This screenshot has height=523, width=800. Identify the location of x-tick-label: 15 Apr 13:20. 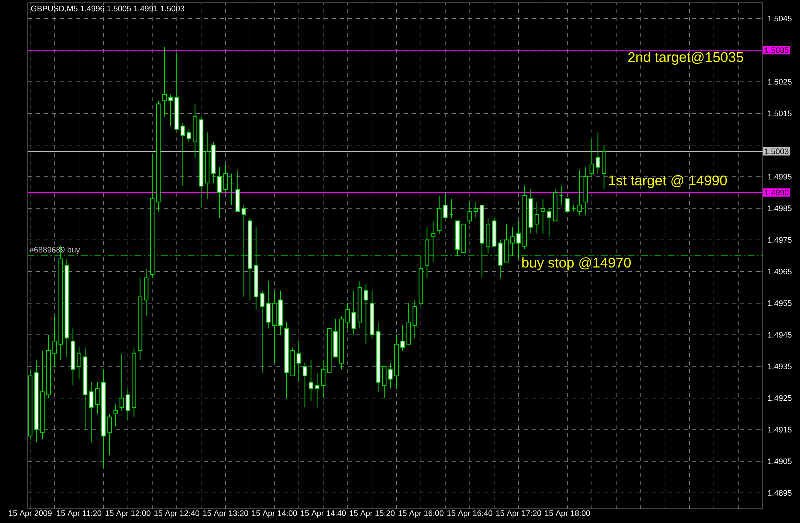
(225, 514).